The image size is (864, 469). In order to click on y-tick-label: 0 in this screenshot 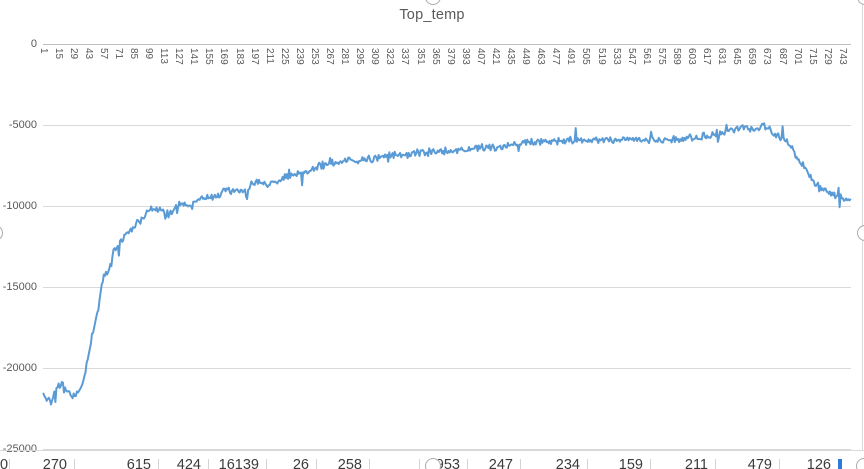, I will do `click(33, 44)`.